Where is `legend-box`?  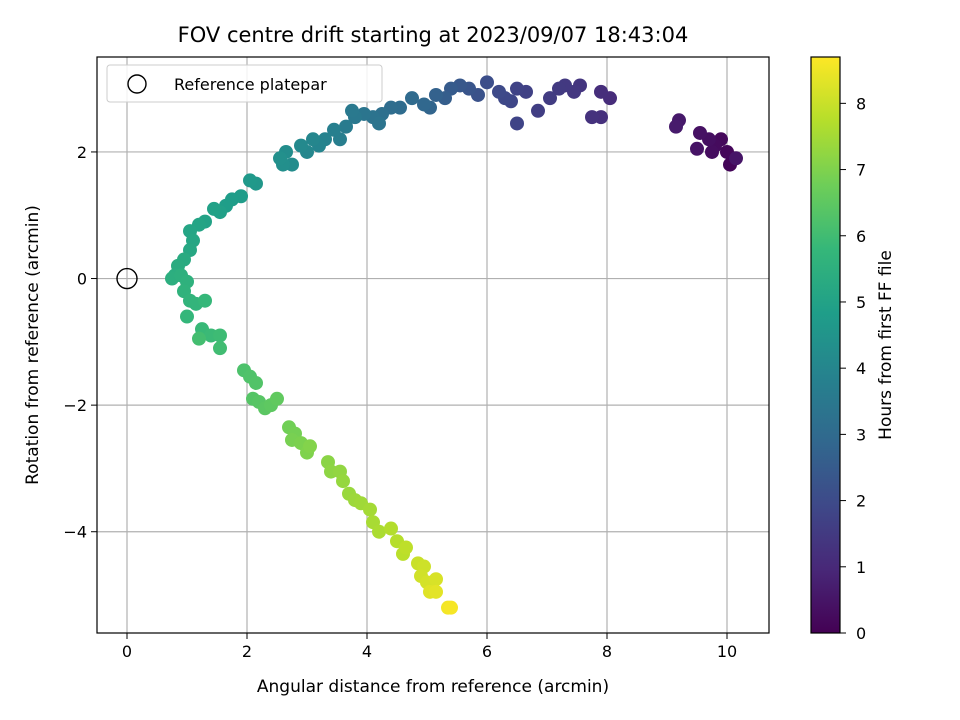 legend-box is located at coordinates (244, 83).